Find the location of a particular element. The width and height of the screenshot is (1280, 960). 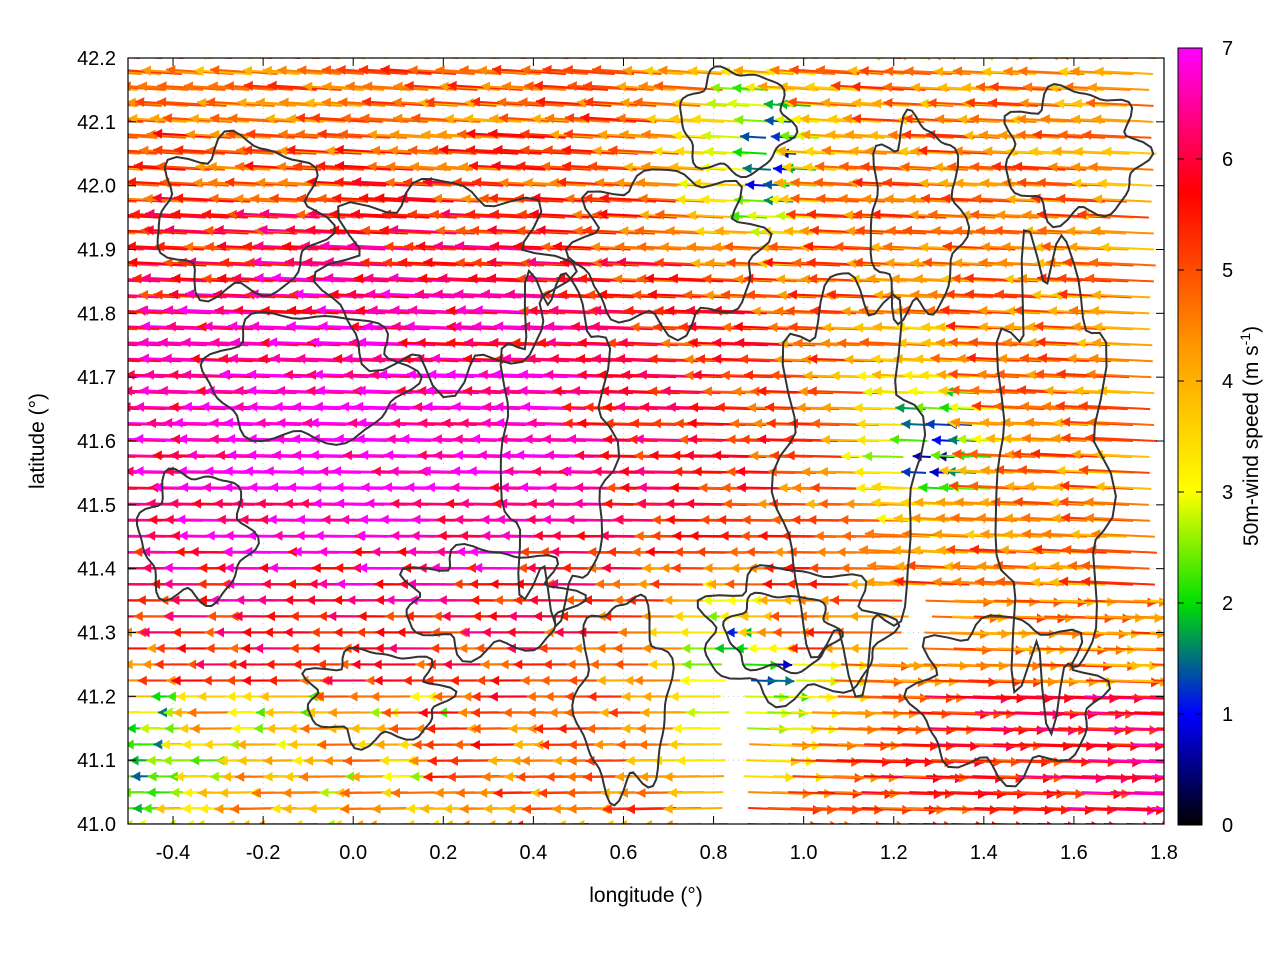

x-tick-label: 1.6 is located at coordinates (1074, 853).